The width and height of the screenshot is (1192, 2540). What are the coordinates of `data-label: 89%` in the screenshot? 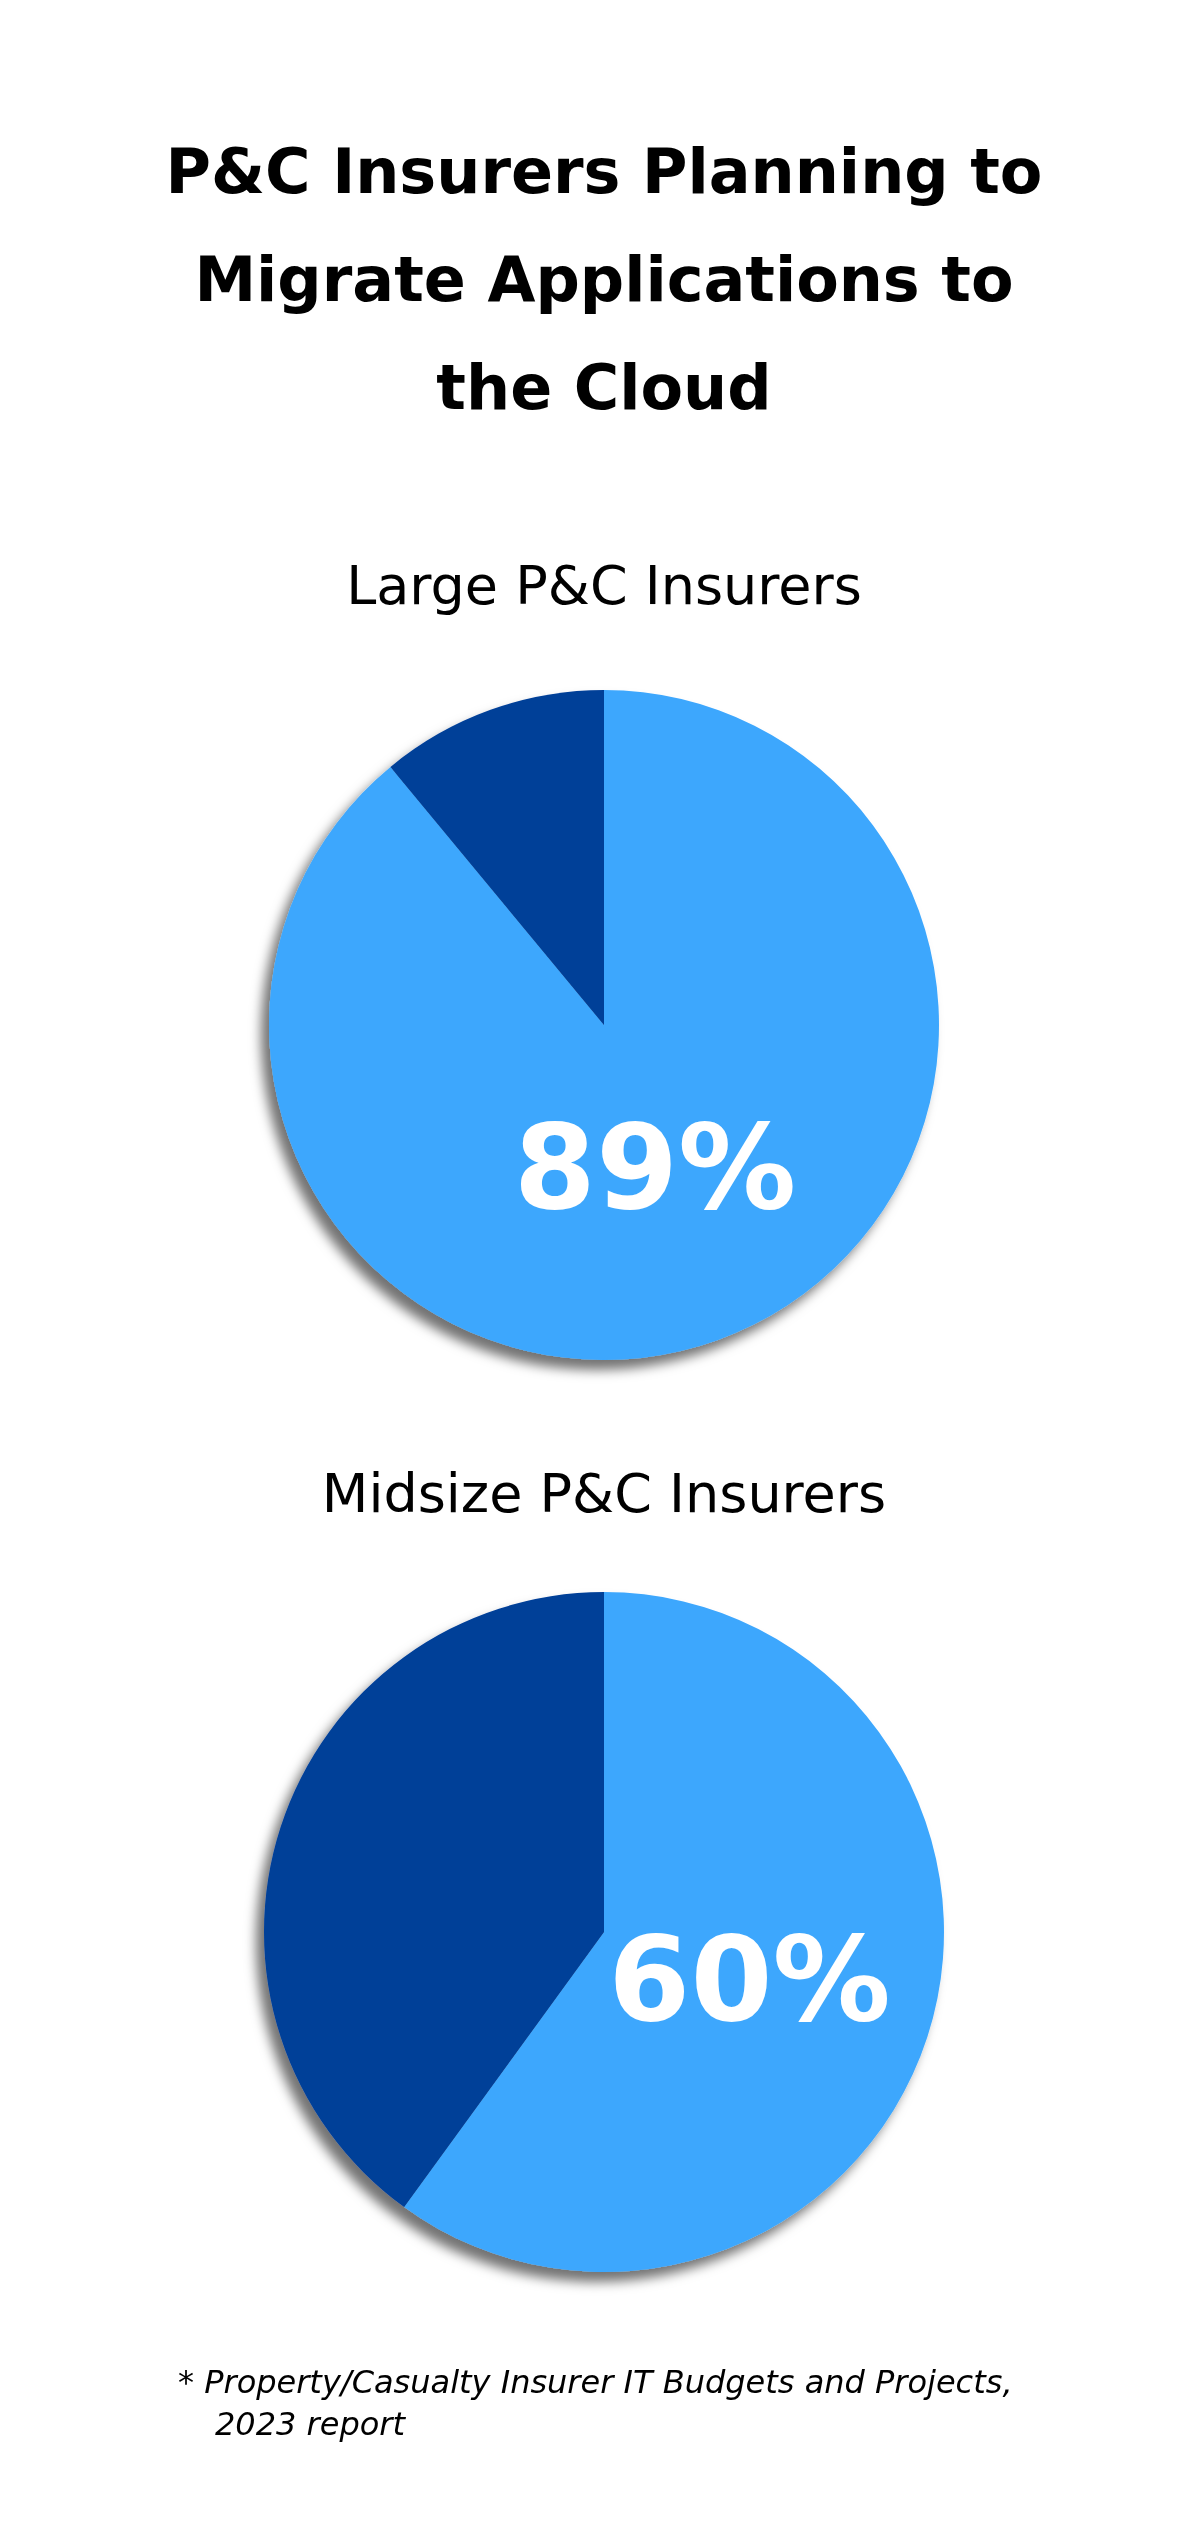 It's located at (655, 1166).